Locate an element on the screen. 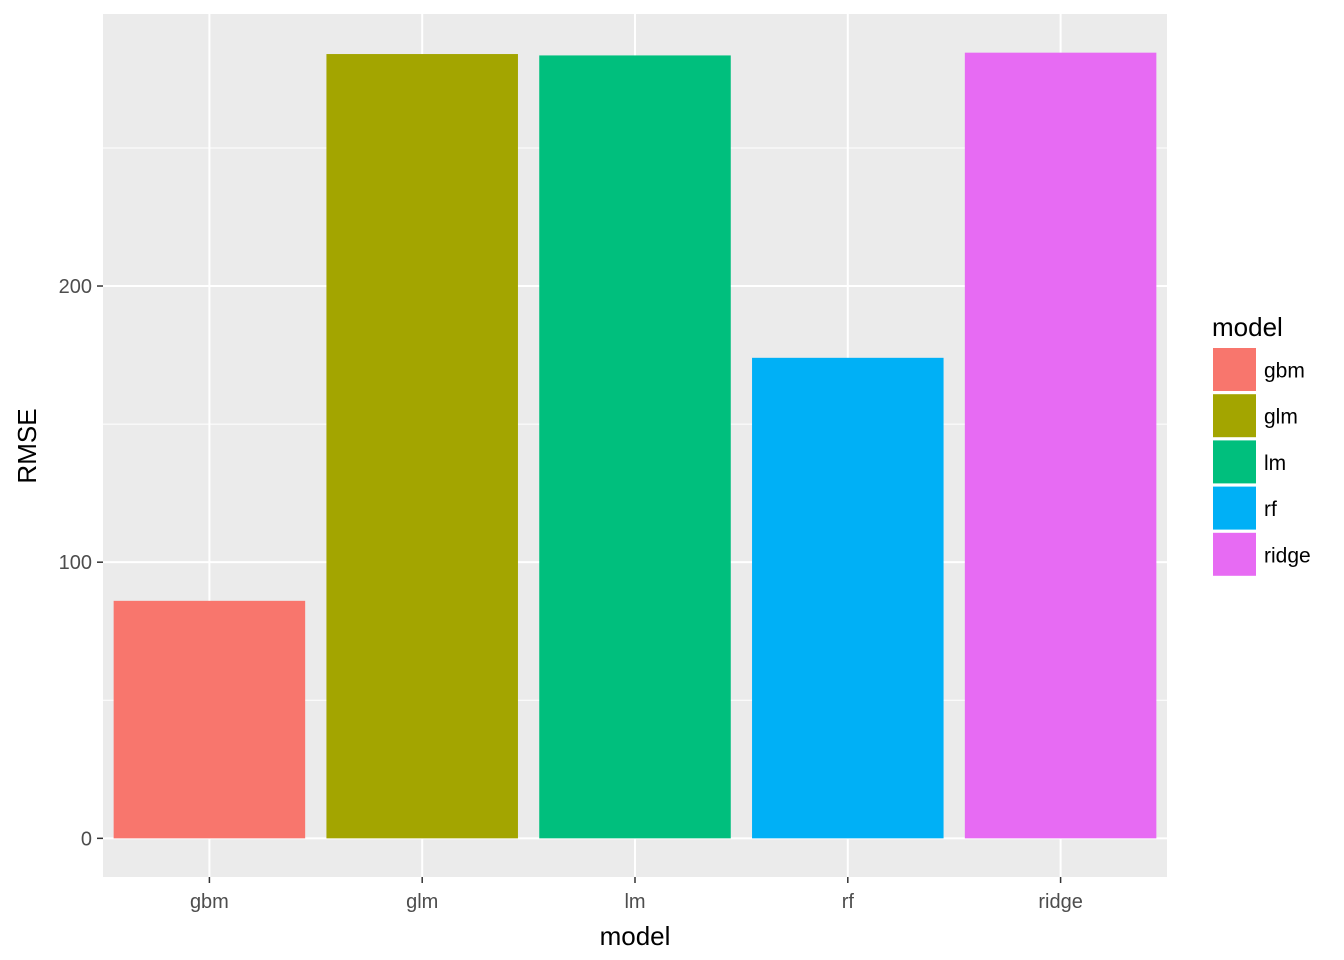 The image size is (1344, 960). y-axis-title: RMSE is located at coordinates (27, 445).